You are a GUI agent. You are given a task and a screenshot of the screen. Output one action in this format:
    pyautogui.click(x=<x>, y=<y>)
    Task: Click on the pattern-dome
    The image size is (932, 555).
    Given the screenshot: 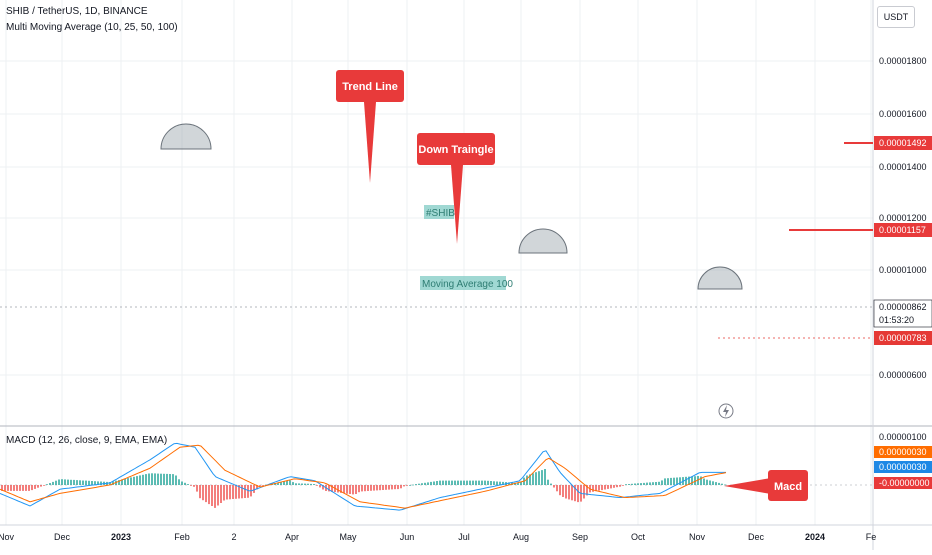 What is the action you would take?
    pyautogui.click(x=543, y=241)
    